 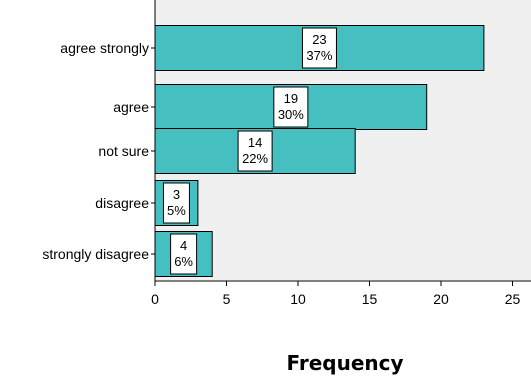 What do you see at coordinates (122, 203) in the screenshot?
I see `category-label: disagree` at bounding box center [122, 203].